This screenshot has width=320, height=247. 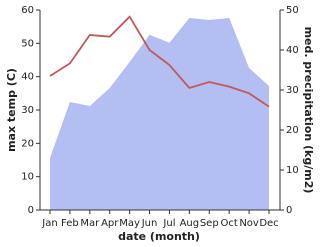 I want to click on y2-axis-label: med. precipitation (kg/m2), so click(x=308, y=110).